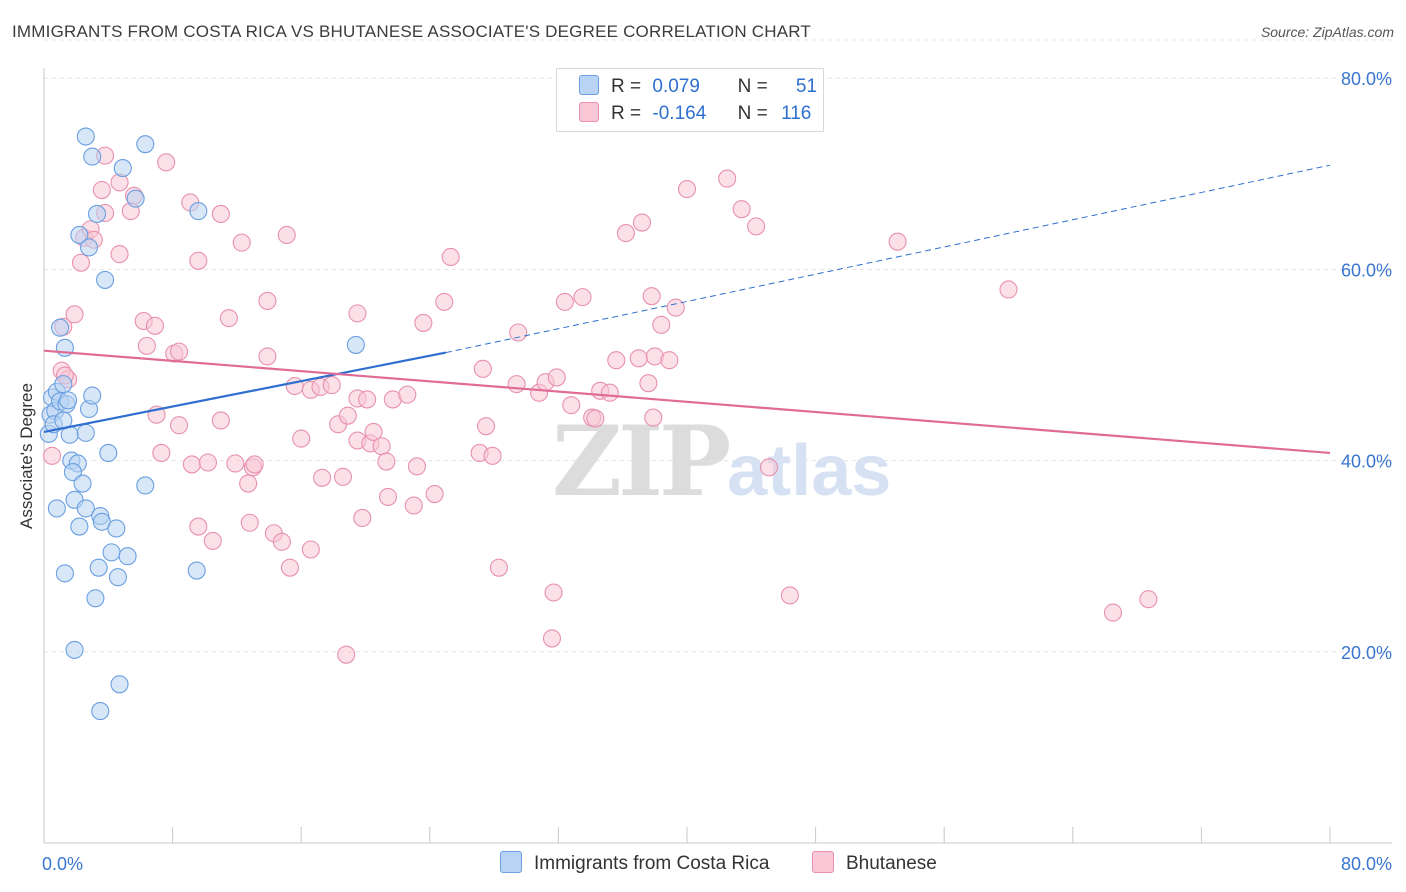  What do you see at coordinates (1366, 270) in the screenshot?
I see `y-tick-label-60: 60.0%` at bounding box center [1366, 270].